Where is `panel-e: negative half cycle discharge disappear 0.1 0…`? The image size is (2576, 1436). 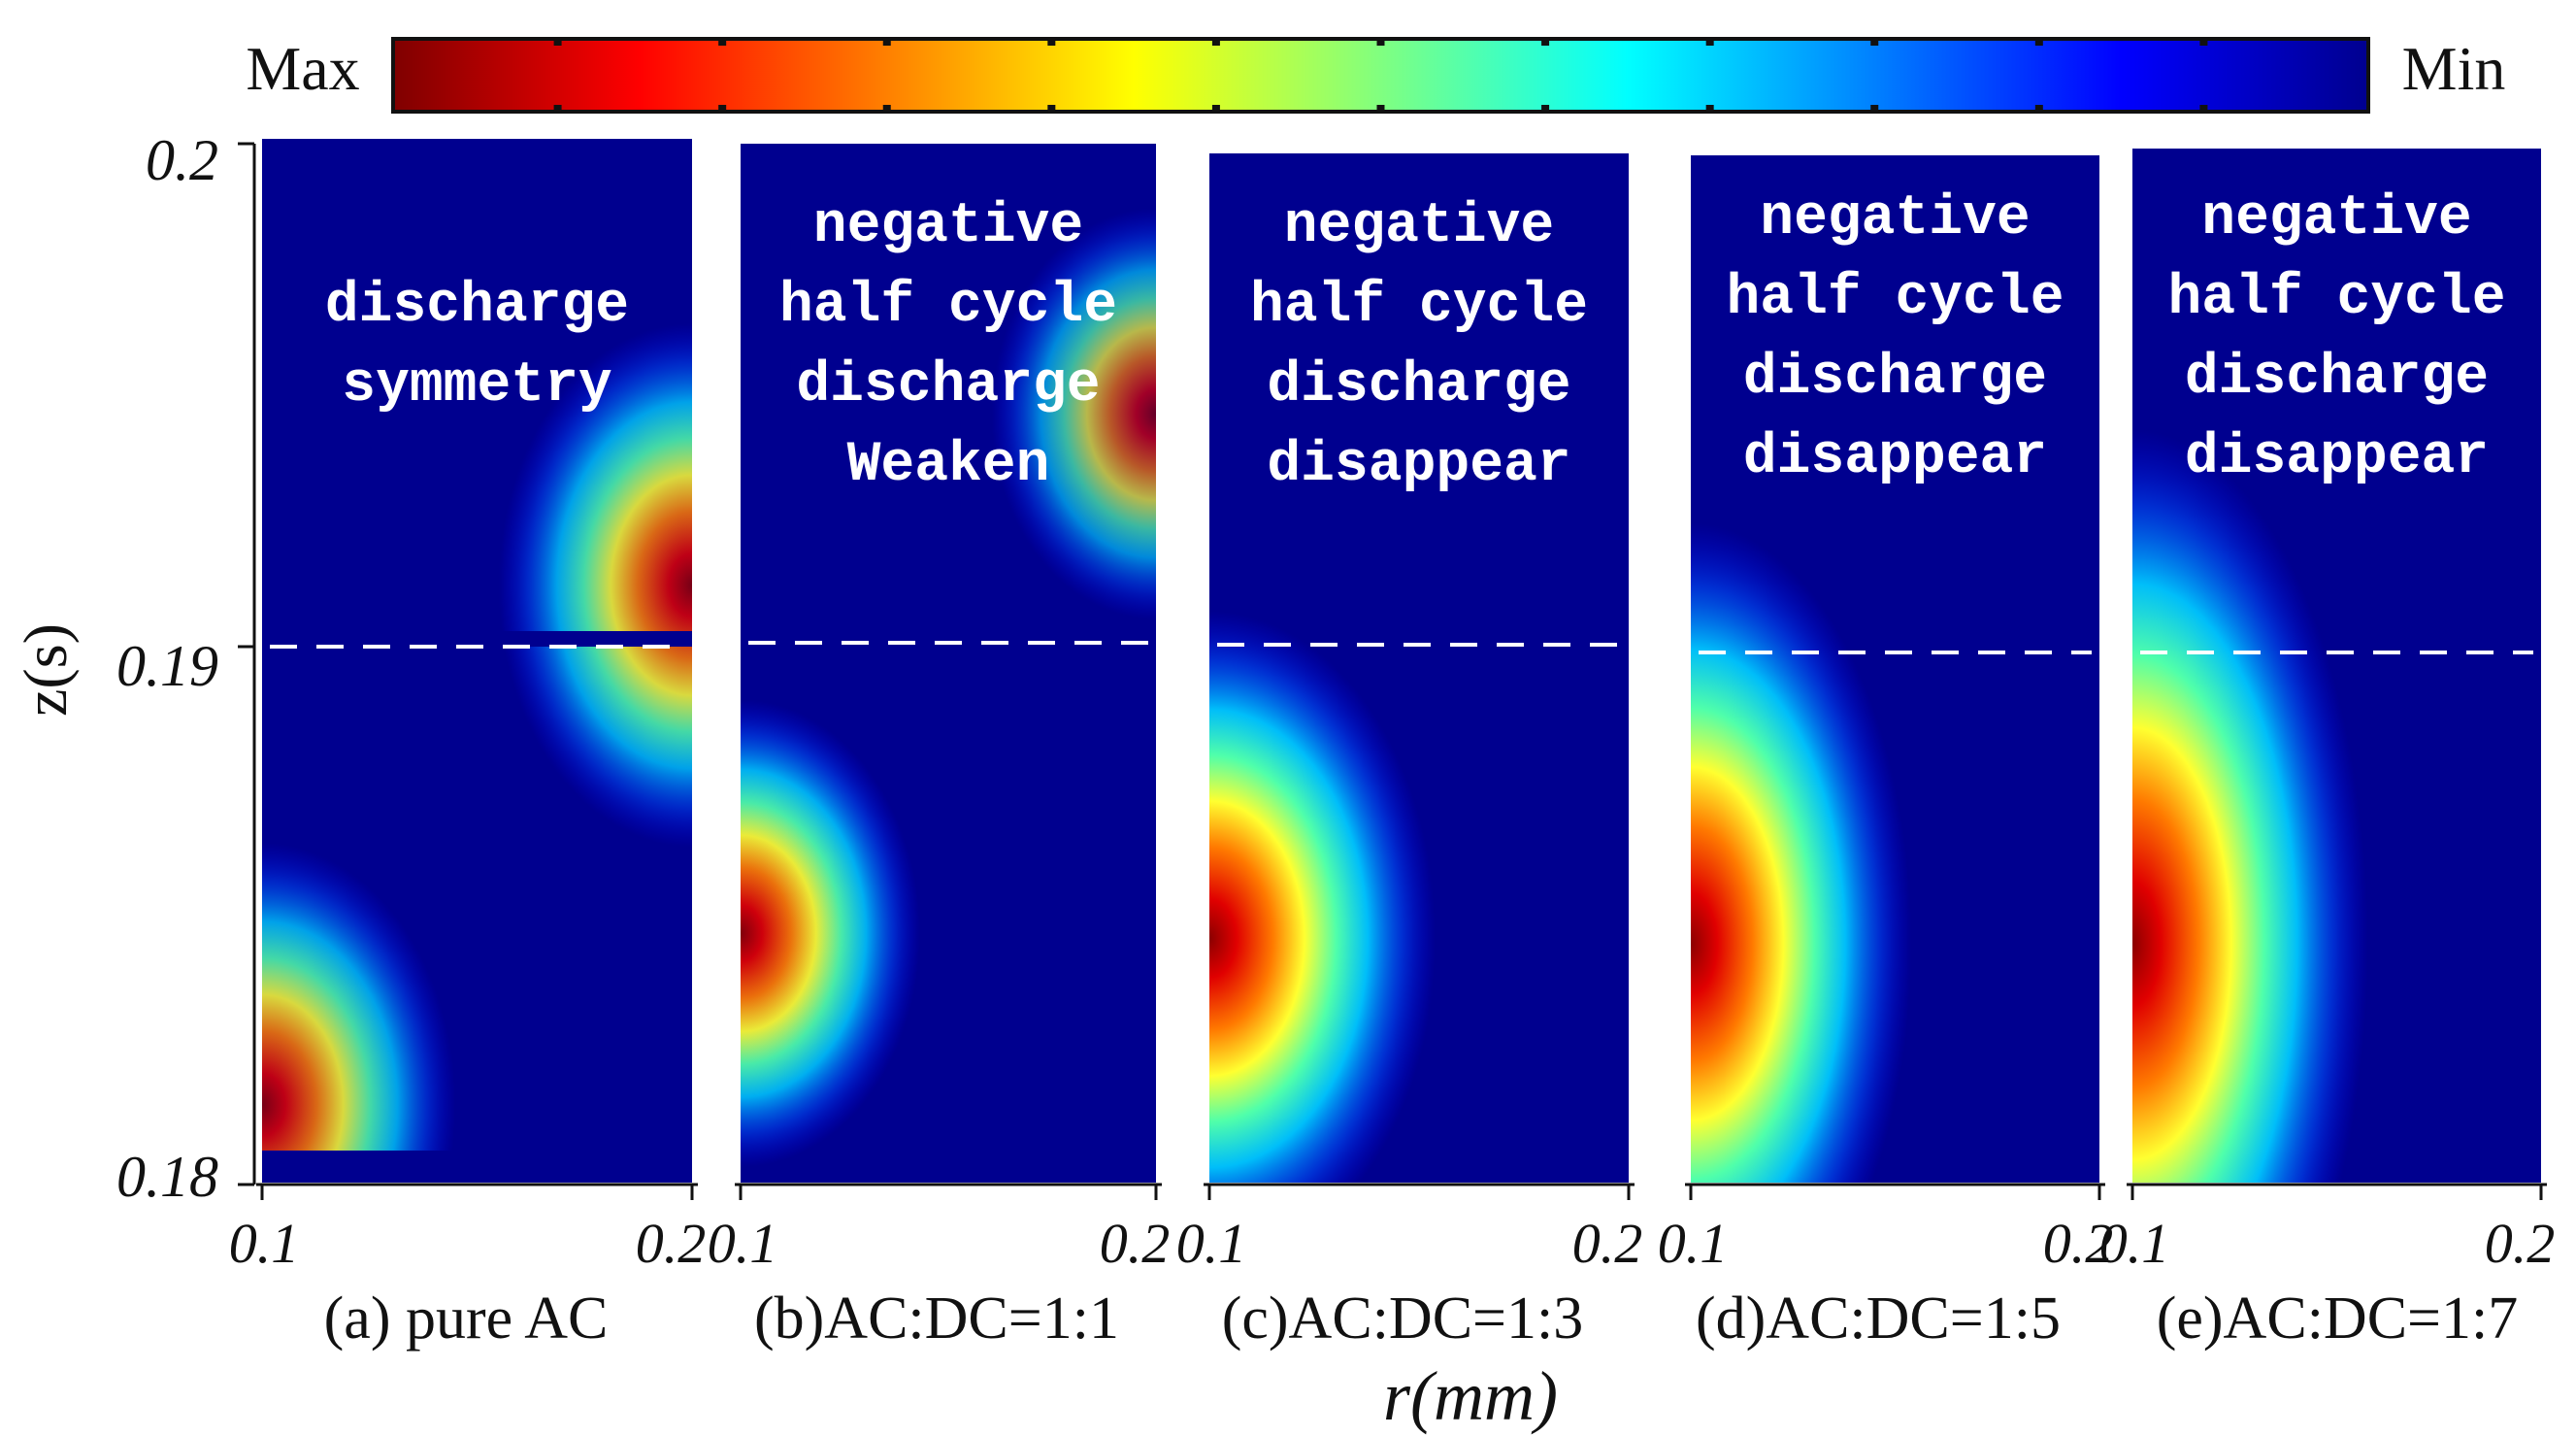 panel-e: negative half cycle discharge disappear 0.1 0… is located at coordinates (2328, 751).